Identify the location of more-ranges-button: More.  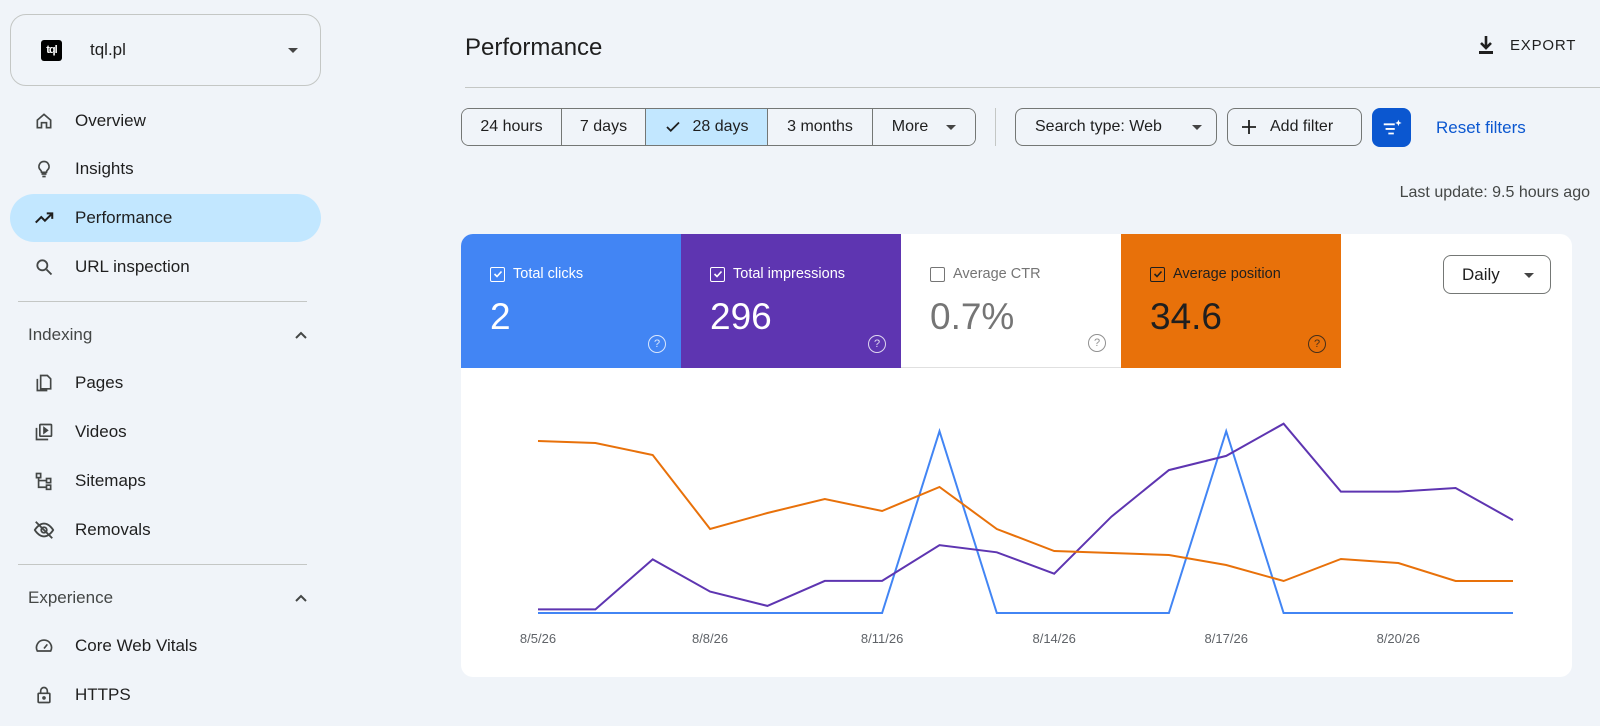
(924, 127).